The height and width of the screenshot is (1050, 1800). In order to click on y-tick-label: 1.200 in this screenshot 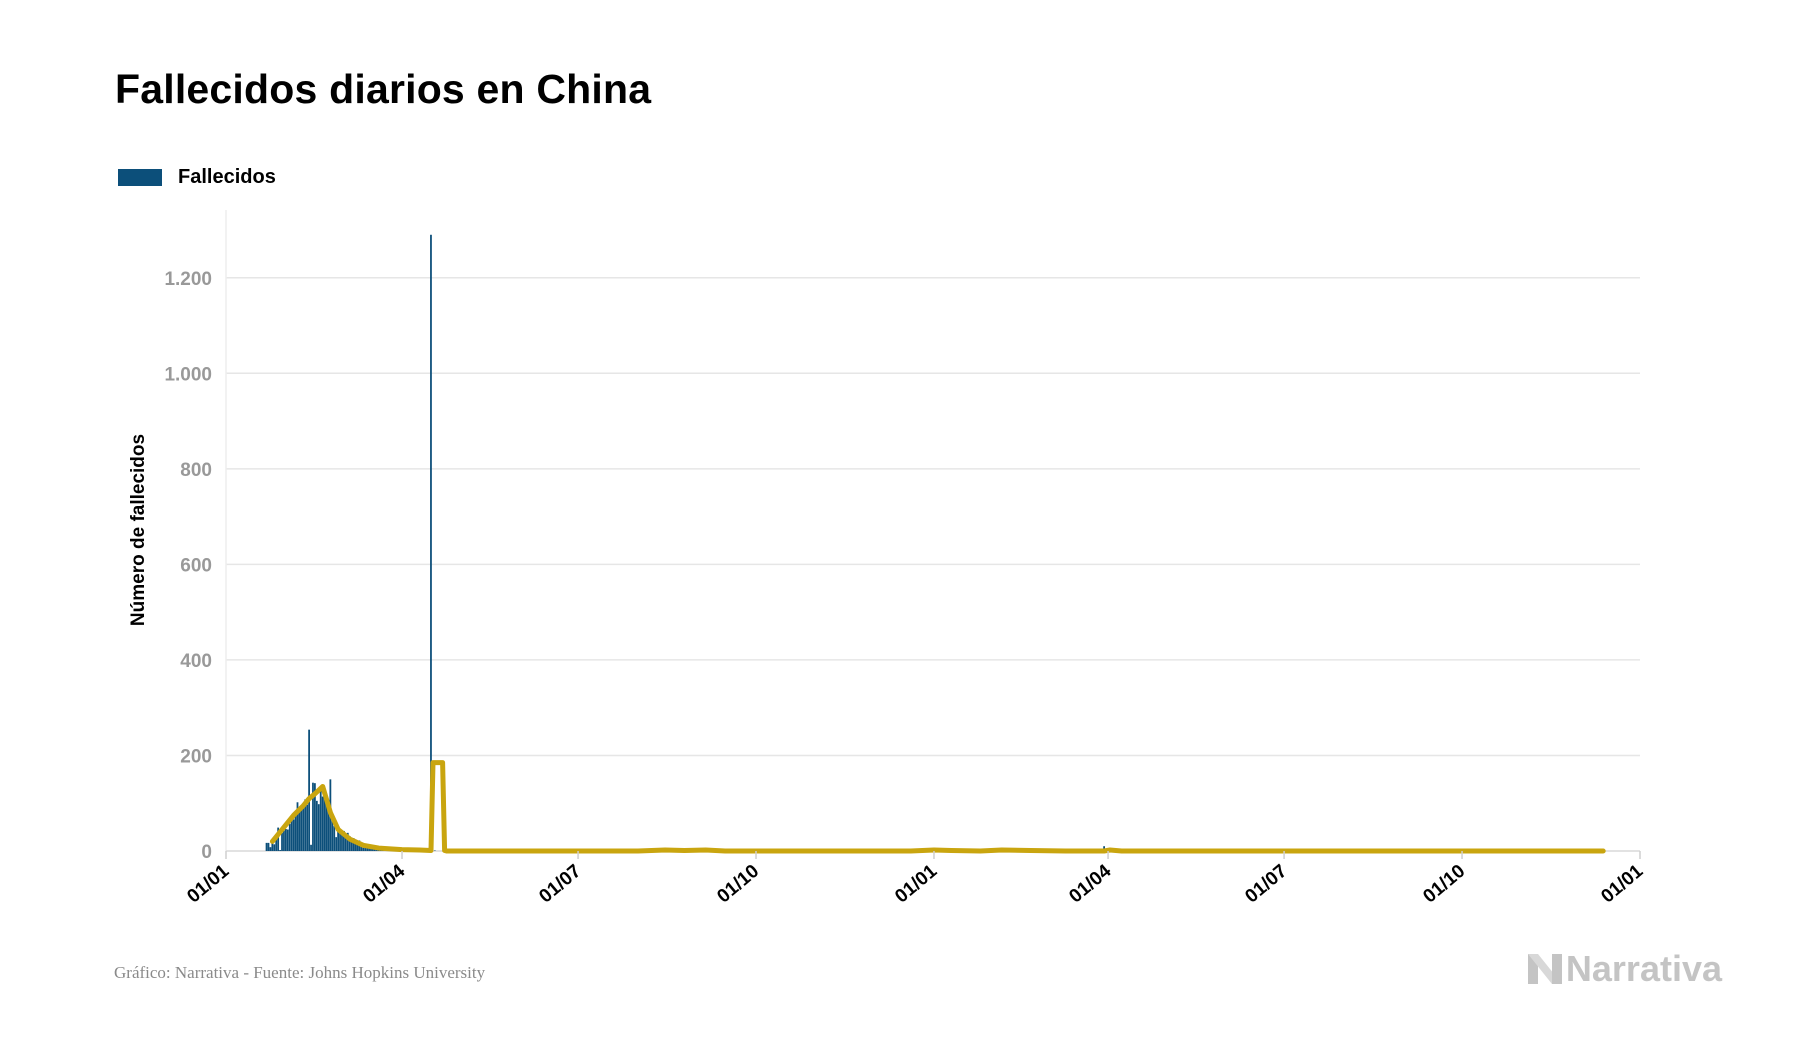, I will do `click(188, 279)`.